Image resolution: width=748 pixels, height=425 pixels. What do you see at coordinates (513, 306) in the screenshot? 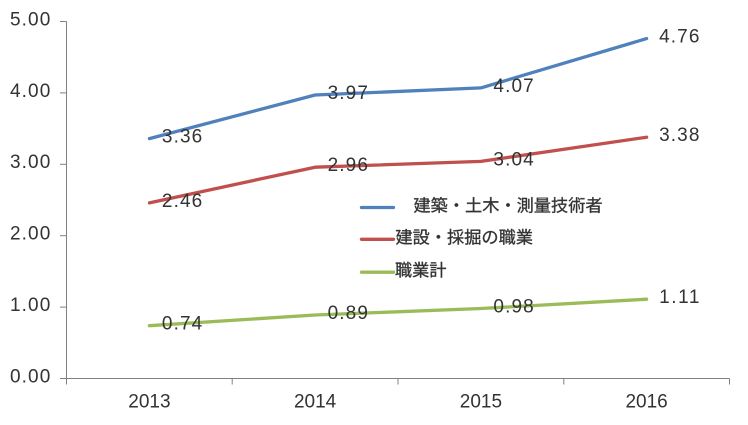
I see `svg-text: 0.98` at bounding box center [513, 306].